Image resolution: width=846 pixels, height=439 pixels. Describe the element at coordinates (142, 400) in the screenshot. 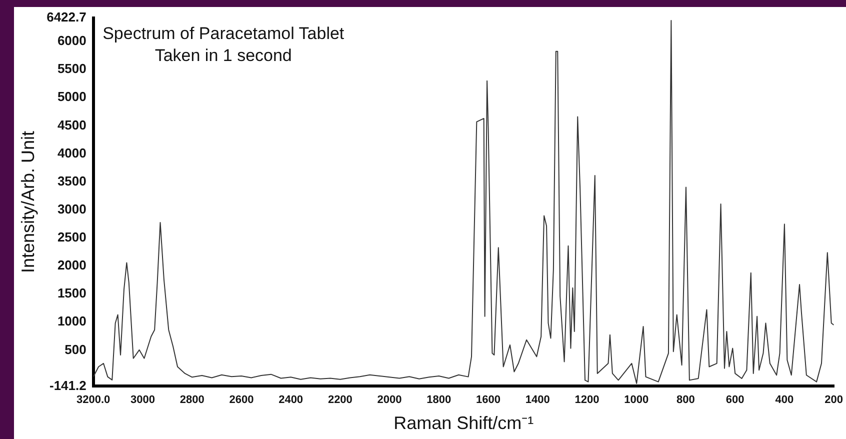

I see `x-tick-label: 3000` at that location.